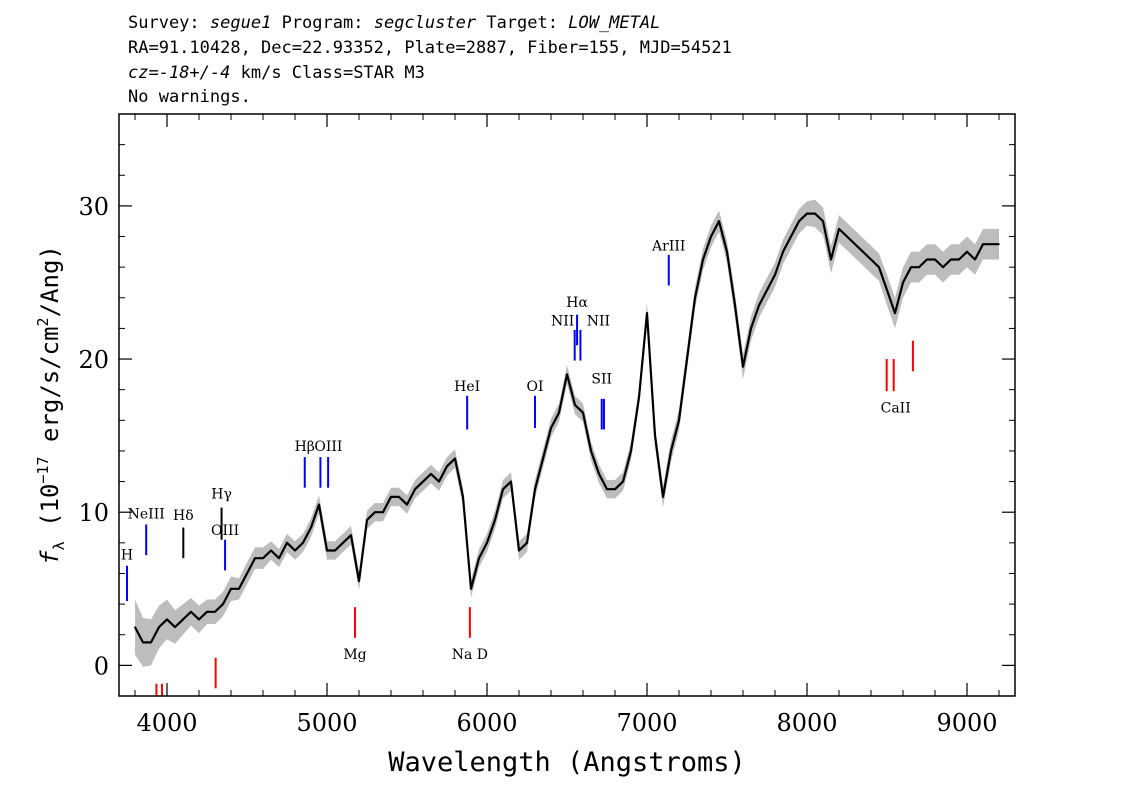 Image resolution: width=1134 pixels, height=810 pixels. What do you see at coordinates (225, 531) in the screenshot?
I see `spectral-line-label: OIII` at bounding box center [225, 531].